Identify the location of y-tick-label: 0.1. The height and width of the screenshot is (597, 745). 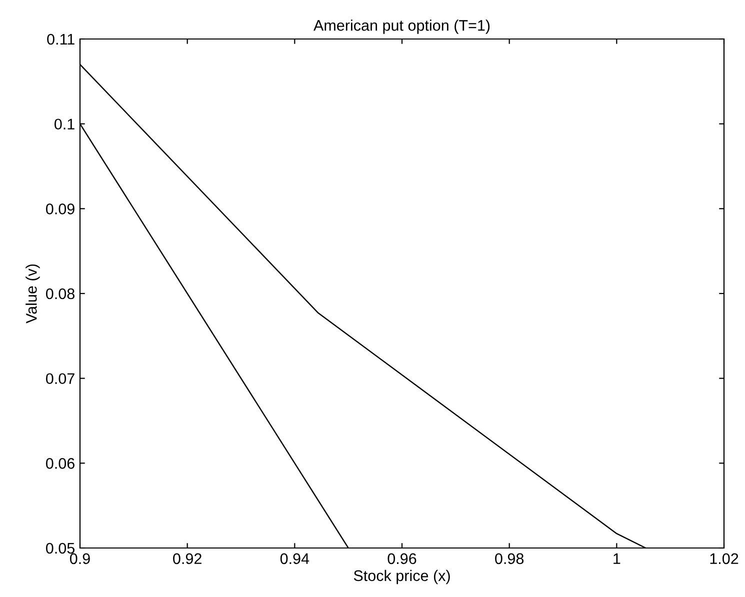
(64, 124).